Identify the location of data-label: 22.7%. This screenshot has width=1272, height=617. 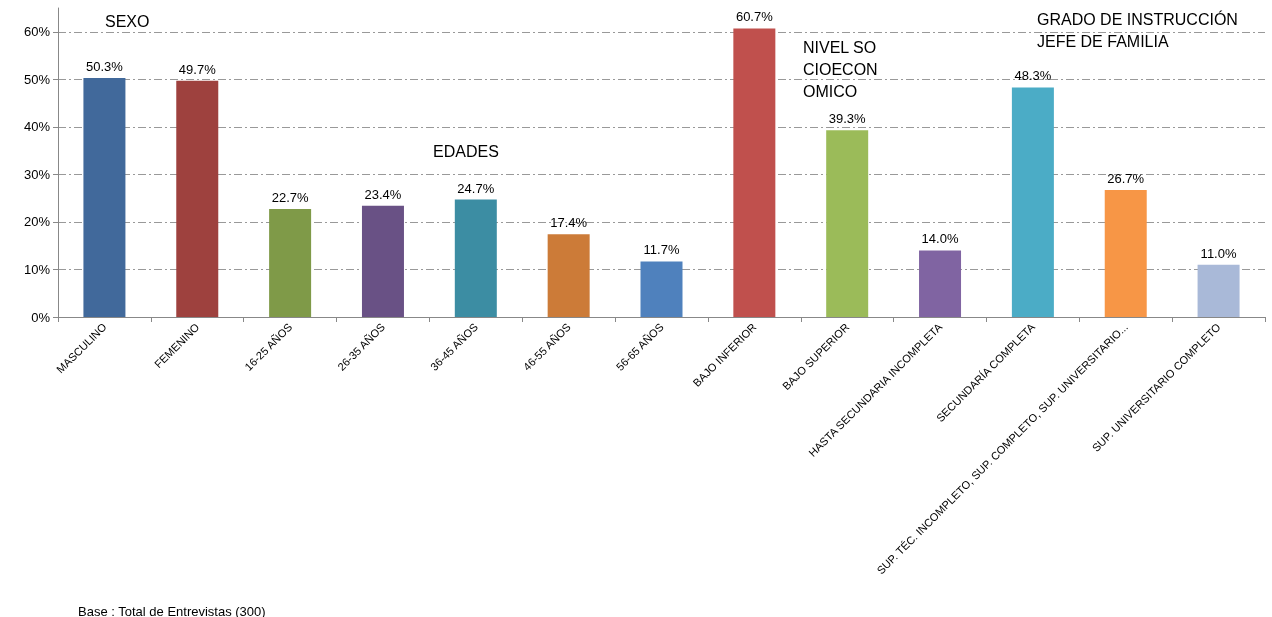
(290, 198).